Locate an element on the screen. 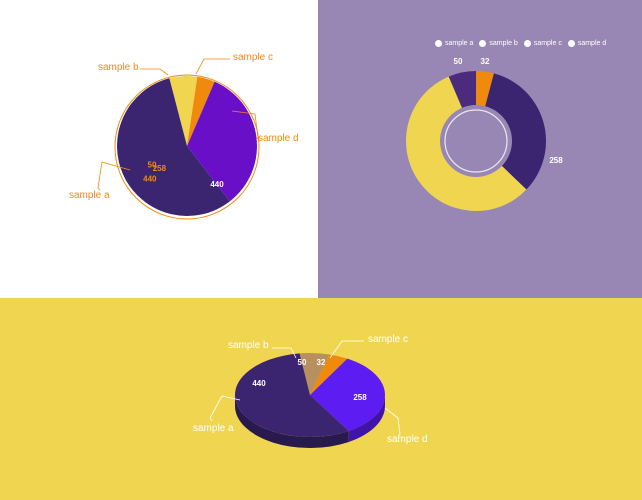 This screenshot has width=642, height=500. pie3d-slice-sample-b is located at coordinates (314, 374).